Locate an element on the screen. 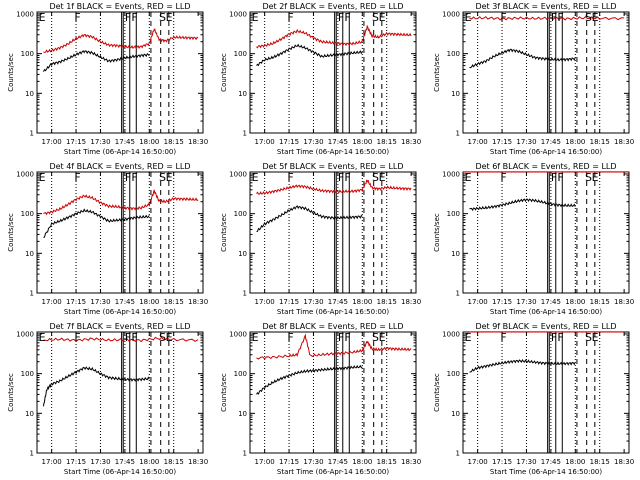  panel-title: Det 2f BLACK = Events, RED = LLD is located at coordinates (332, 6).